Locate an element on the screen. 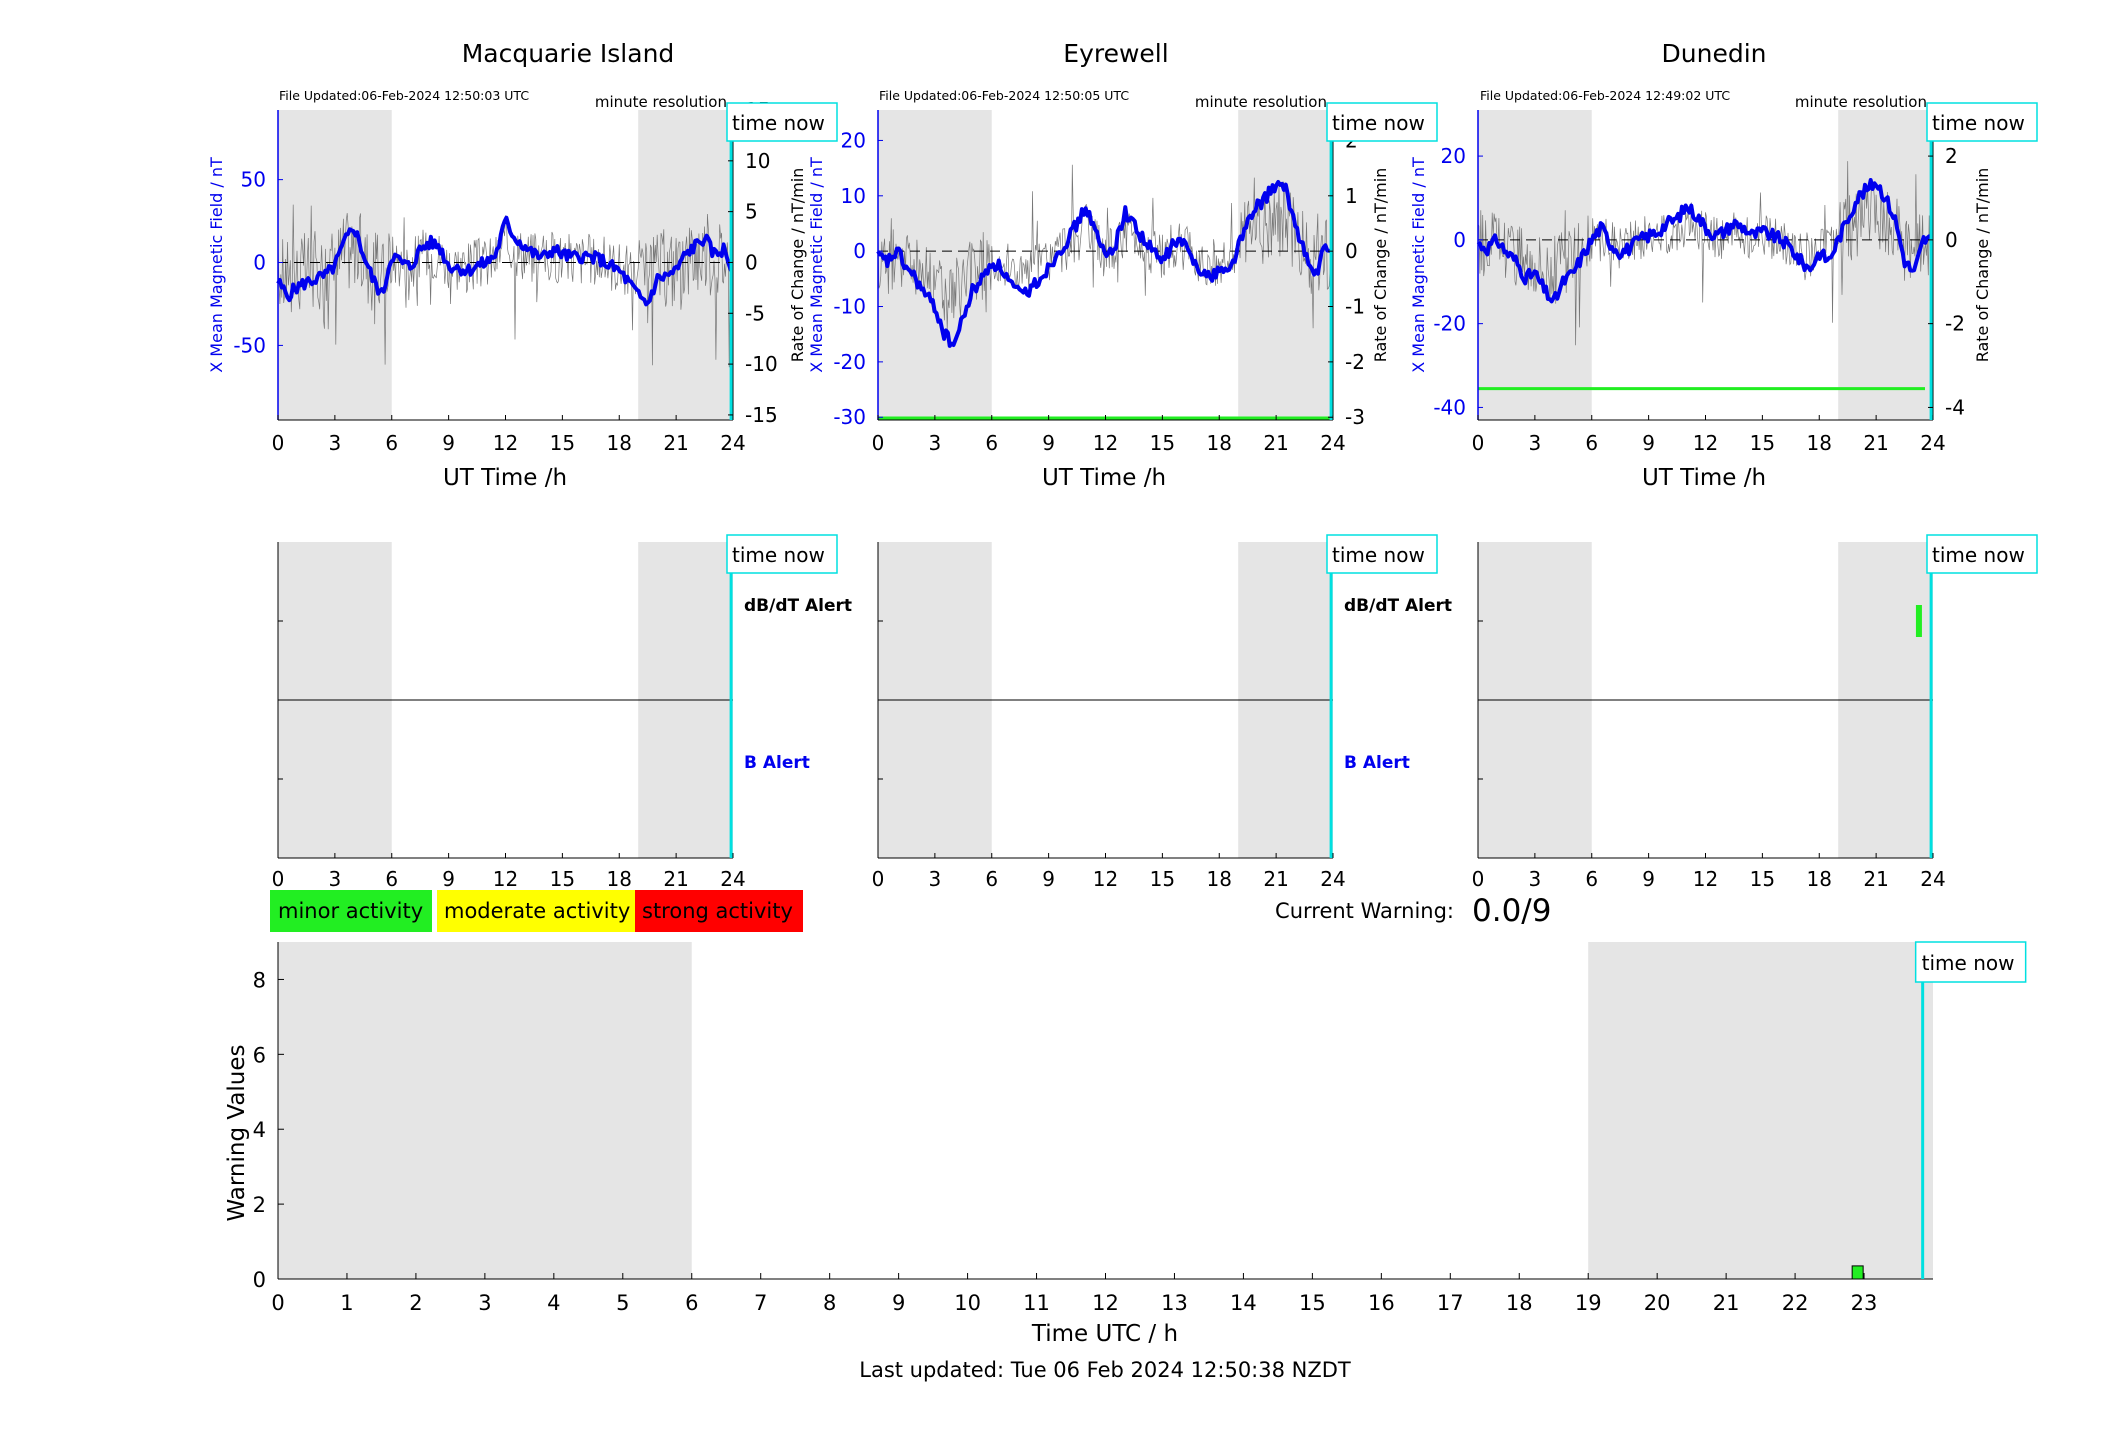 The height and width of the screenshot is (1437, 2117). warning-x-tick-label: 21 is located at coordinates (1726, 1303).